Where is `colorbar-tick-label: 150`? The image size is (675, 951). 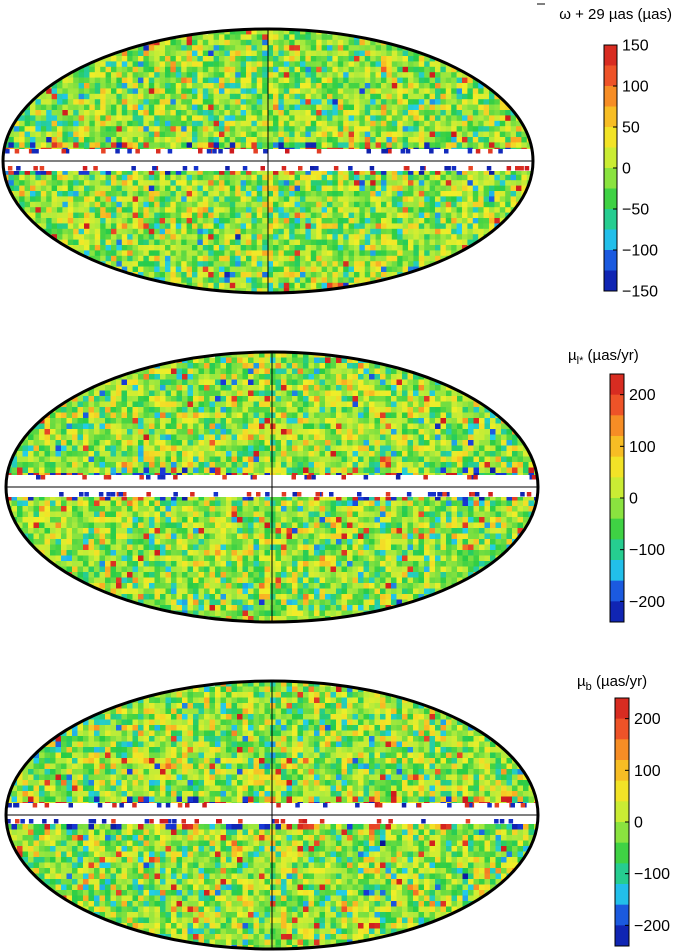 colorbar-tick-label: 150 is located at coordinates (635, 46).